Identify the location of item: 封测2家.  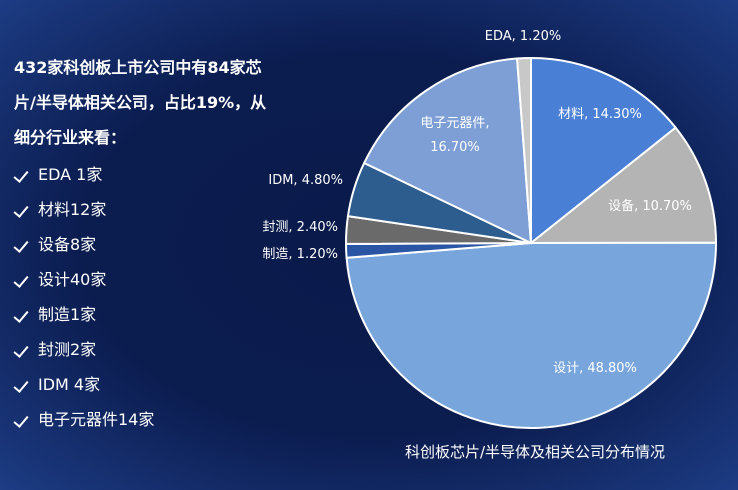
(145, 349).